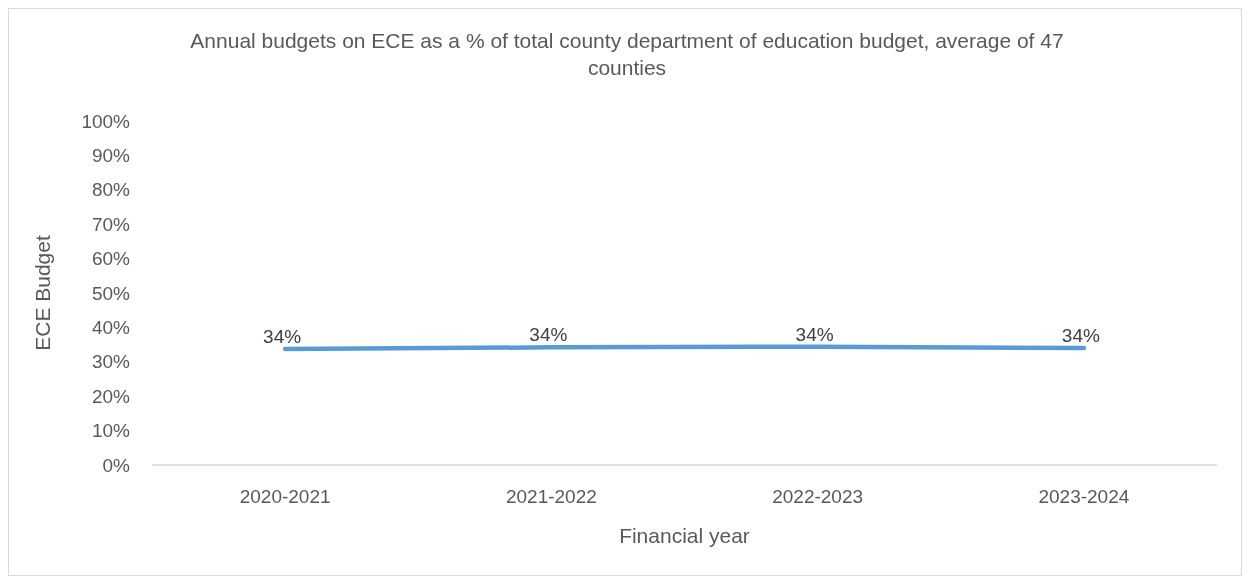 This screenshot has width=1250, height=584. What do you see at coordinates (111, 156) in the screenshot?
I see `y-tick-label: 90%` at bounding box center [111, 156].